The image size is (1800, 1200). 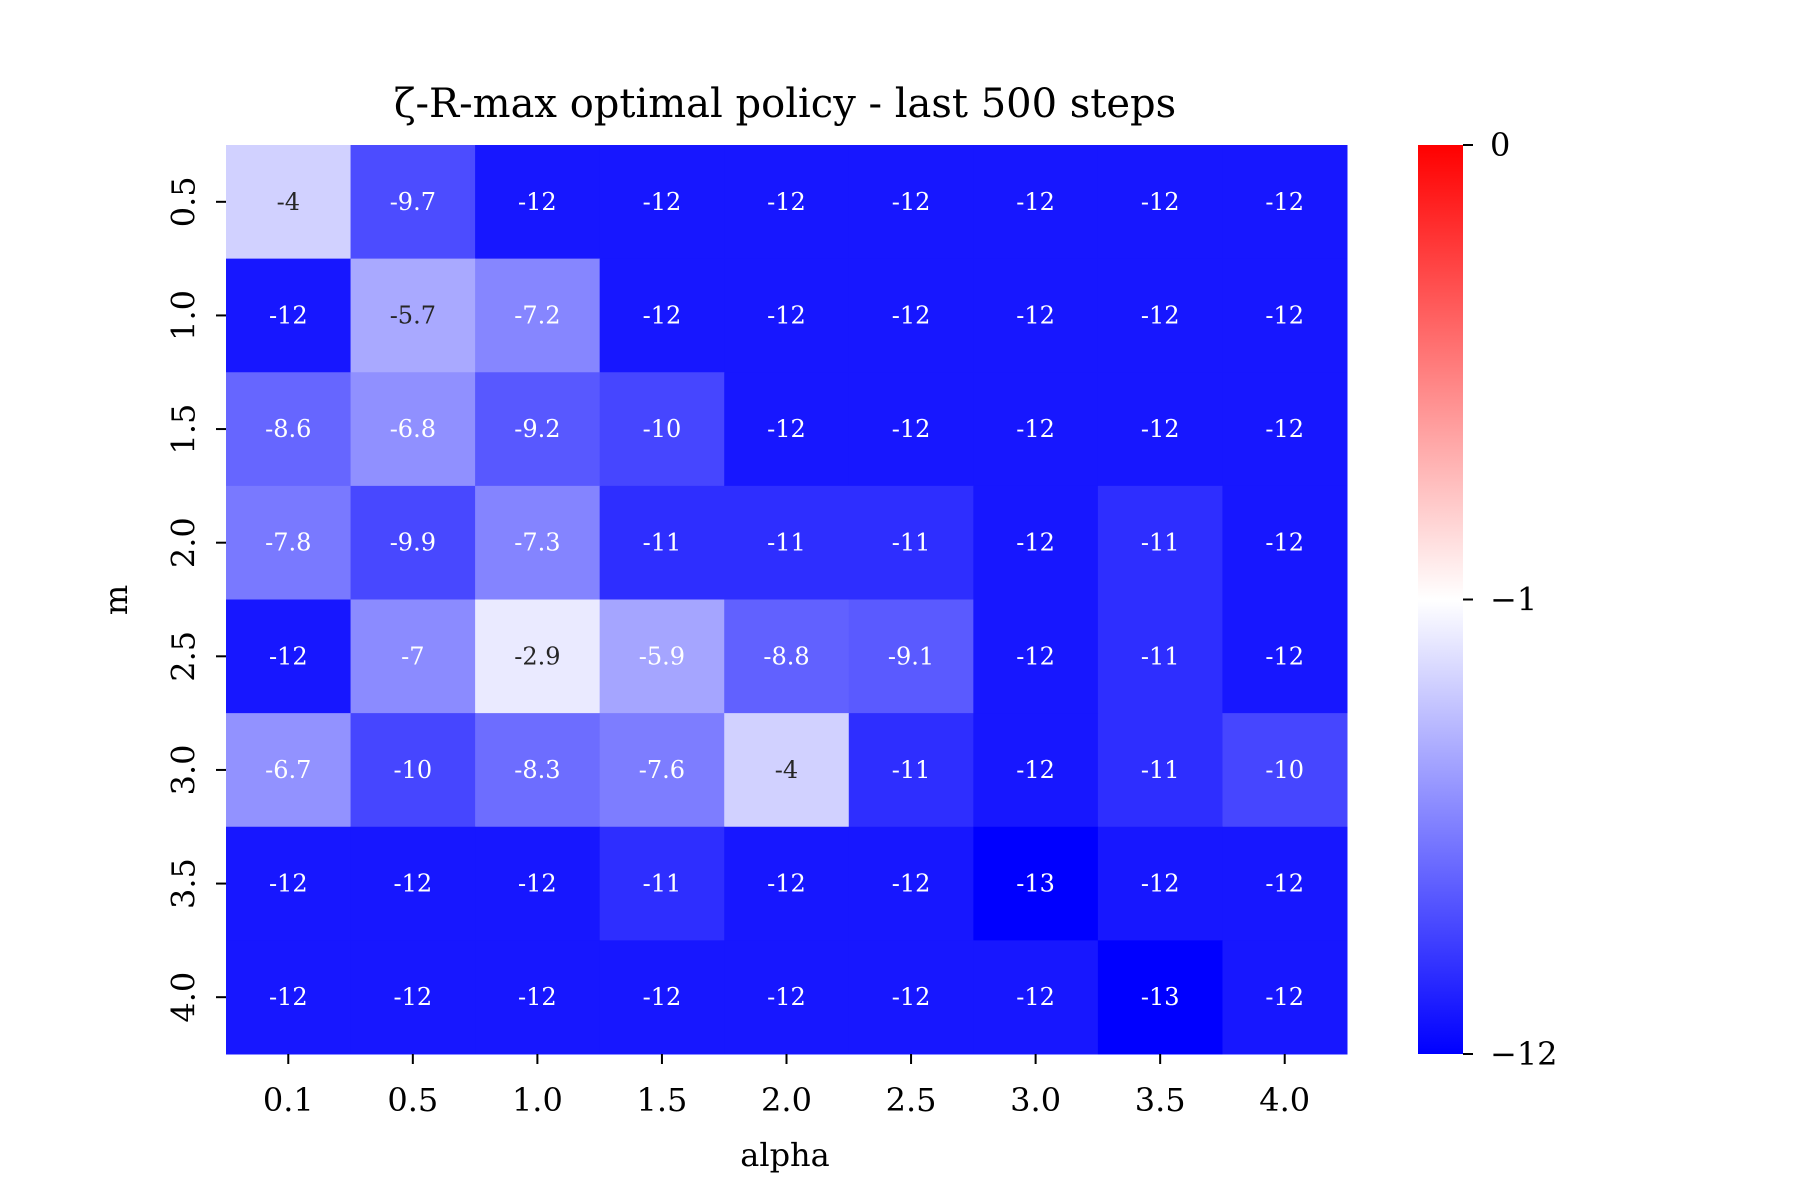 What do you see at coordinates (184, 542) in the screenshot?
I see `y-tick-label: 2.0` at bounding box center [184, 542].